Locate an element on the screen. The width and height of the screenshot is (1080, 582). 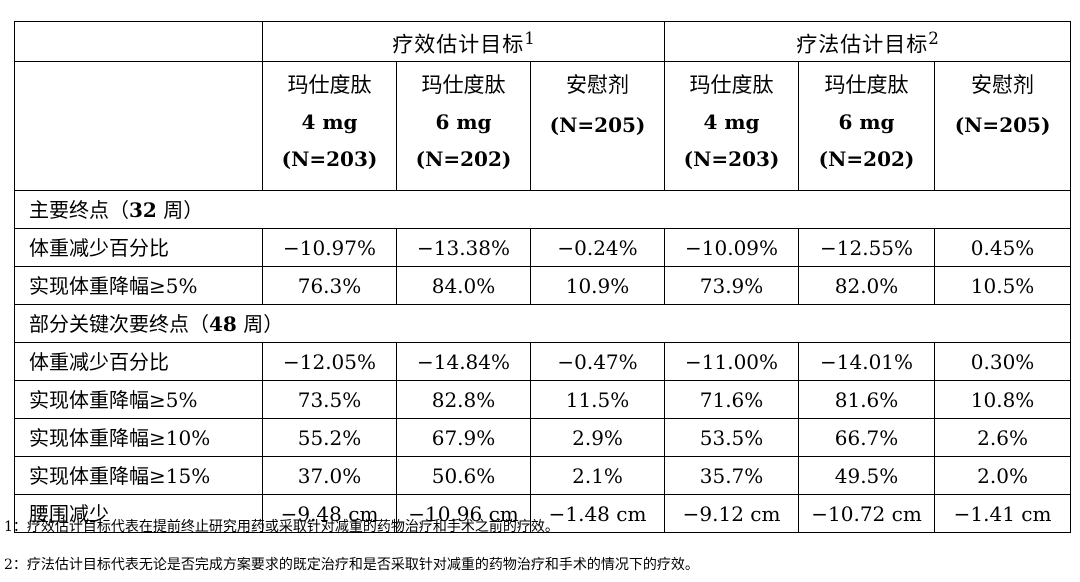
table-cell: 0.45% is located at coordinates (1003, 247).